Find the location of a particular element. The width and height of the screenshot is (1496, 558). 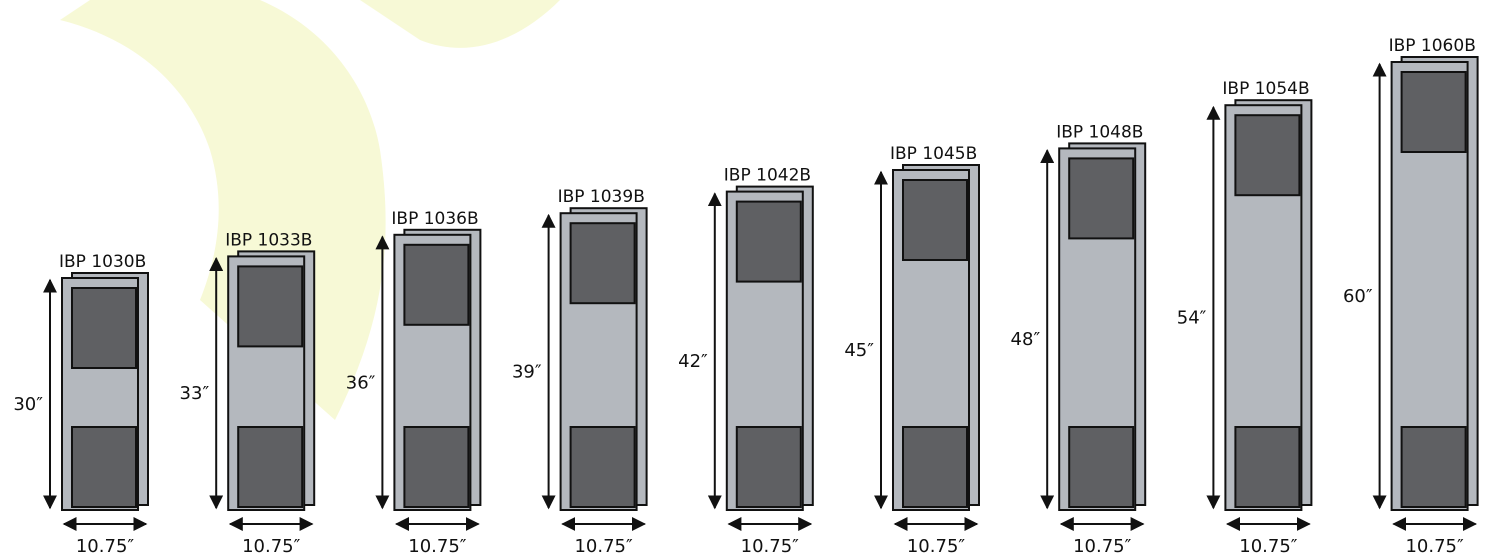

model-label: IBP 1036B is located at coordinates (434, 219).